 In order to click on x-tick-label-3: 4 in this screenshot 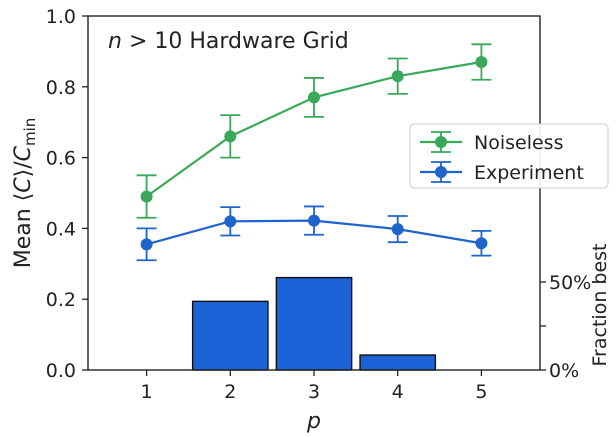, I will do `click(398, 392)`.